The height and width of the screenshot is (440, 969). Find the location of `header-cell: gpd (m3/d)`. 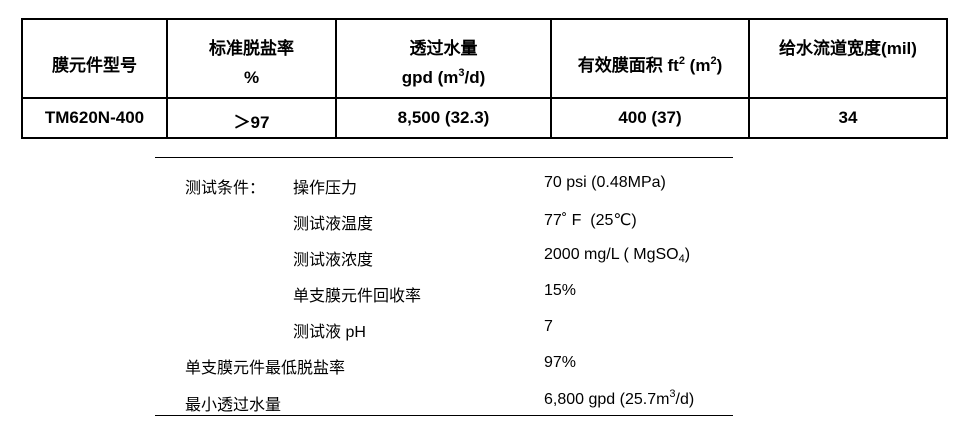

header-cell: gpd (m3/d) is located at coordinates (443, 78).